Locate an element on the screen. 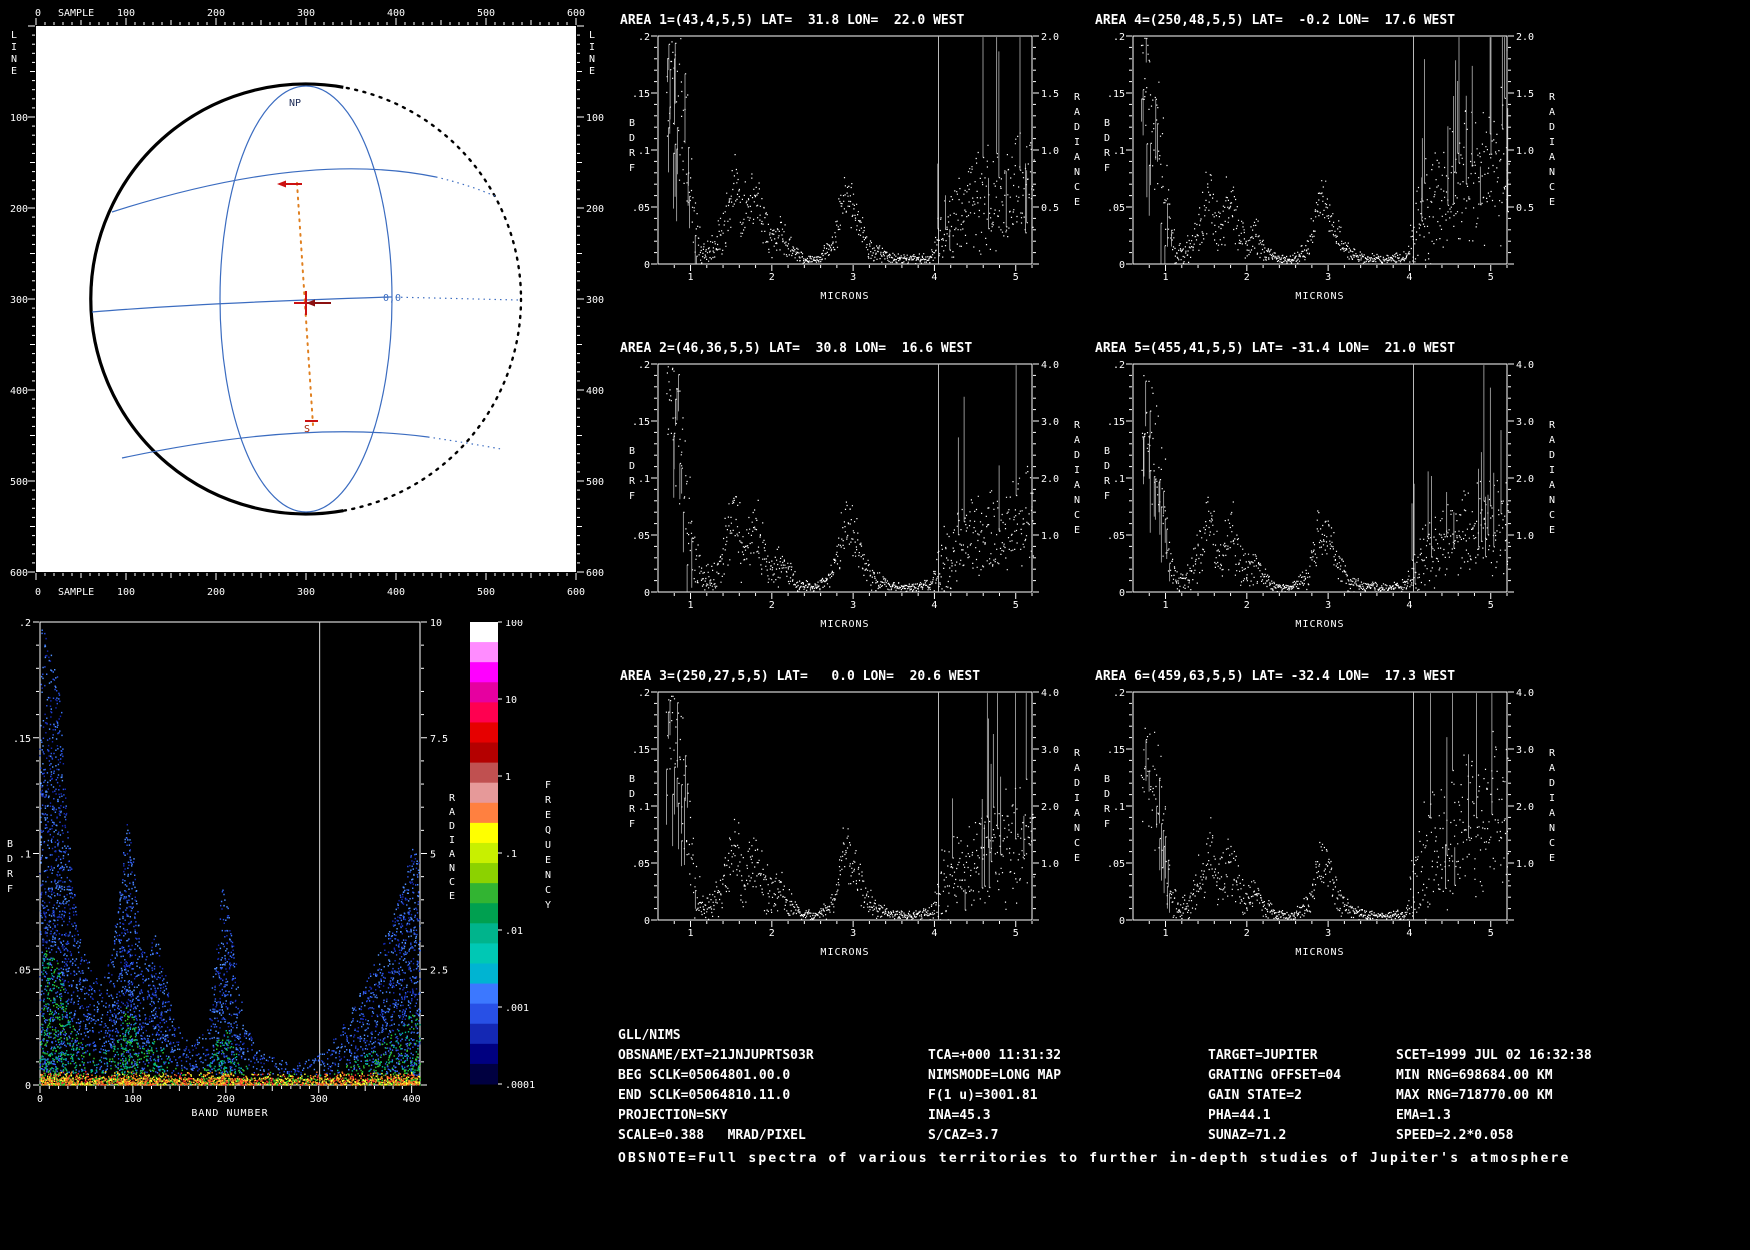 Image resolution: width=1750 pixels, height=1250 pixels. svg-text: 600 is located at coordinates (576, 592).